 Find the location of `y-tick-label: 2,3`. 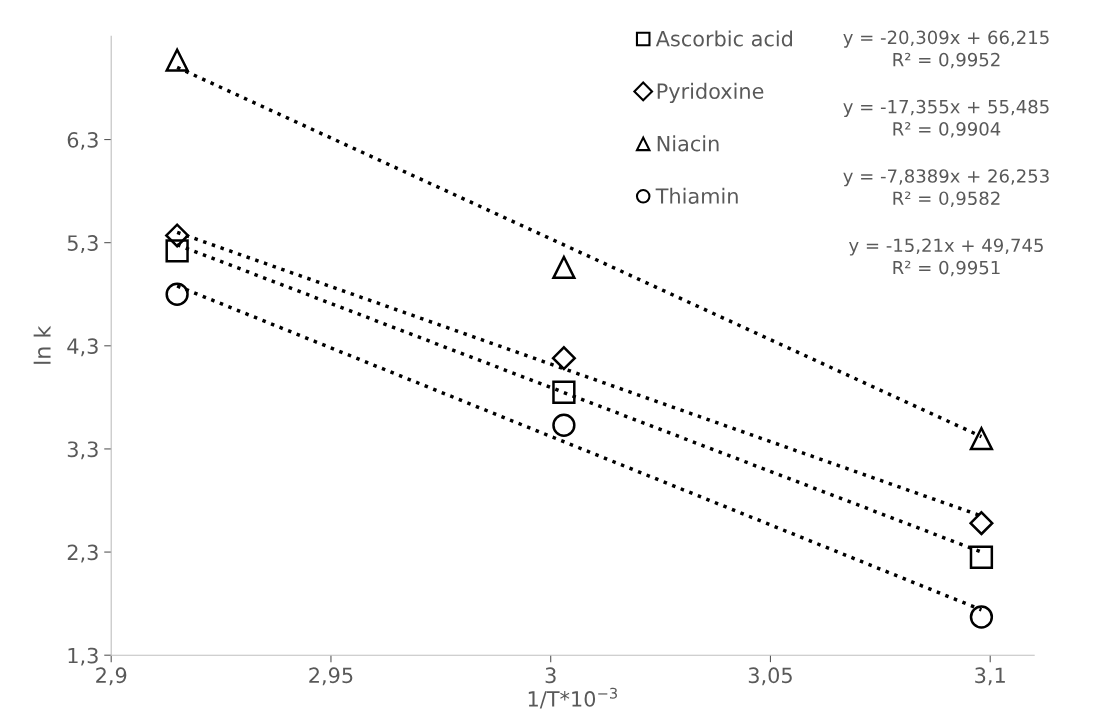

y-tick-label: 2,3 is located at coordinates (82, 553).